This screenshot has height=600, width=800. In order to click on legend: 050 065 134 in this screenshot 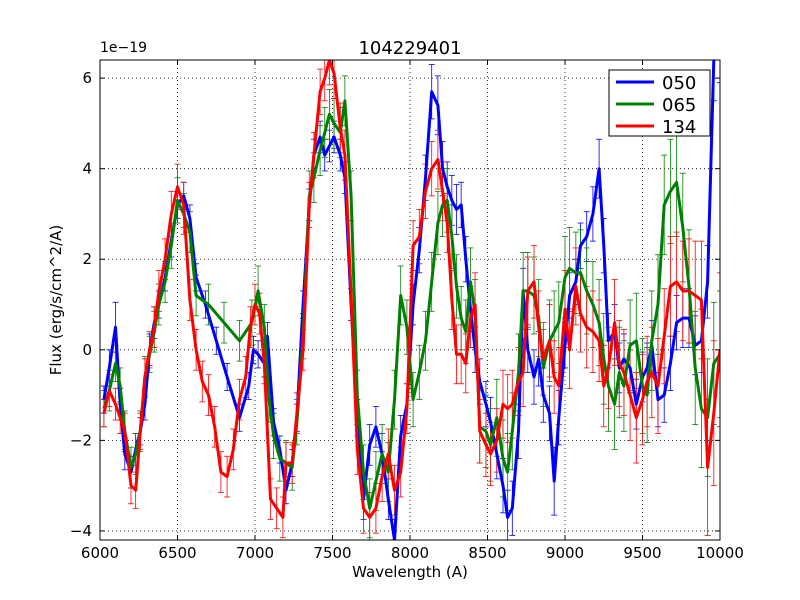, I will do `click(659, 103)`.